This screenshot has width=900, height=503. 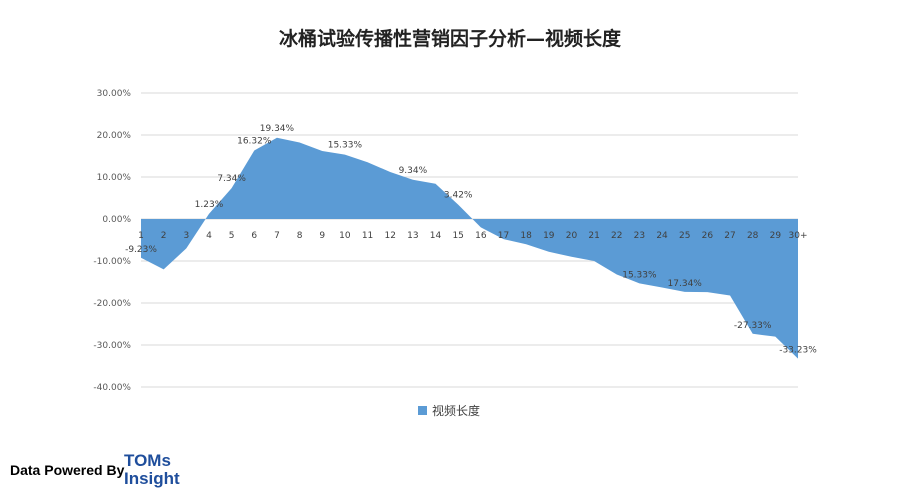 What do you see at coordinates (300, 236) in the screenshot?
I see `x-tick-label: 8` at bounding box center [300, 236].